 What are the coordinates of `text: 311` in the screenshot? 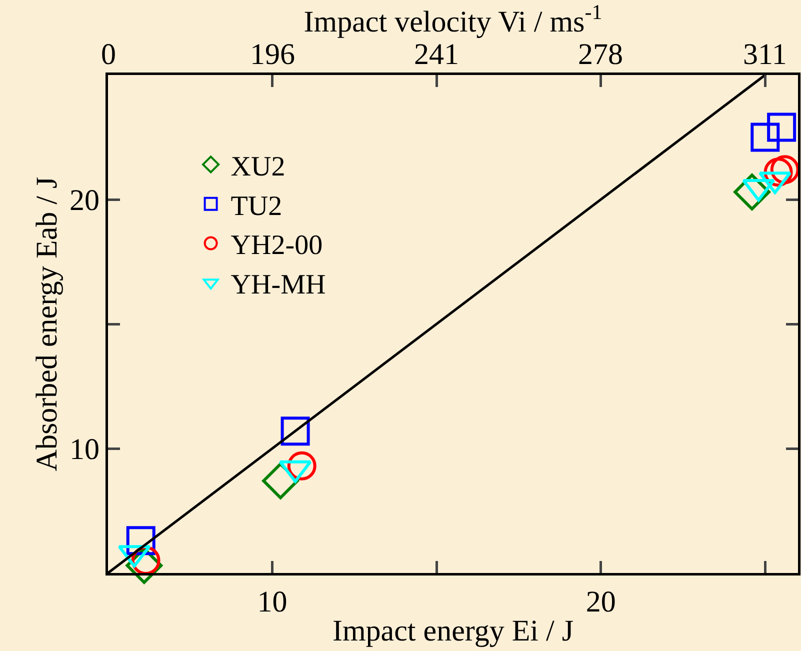 It's located at (765, 54).